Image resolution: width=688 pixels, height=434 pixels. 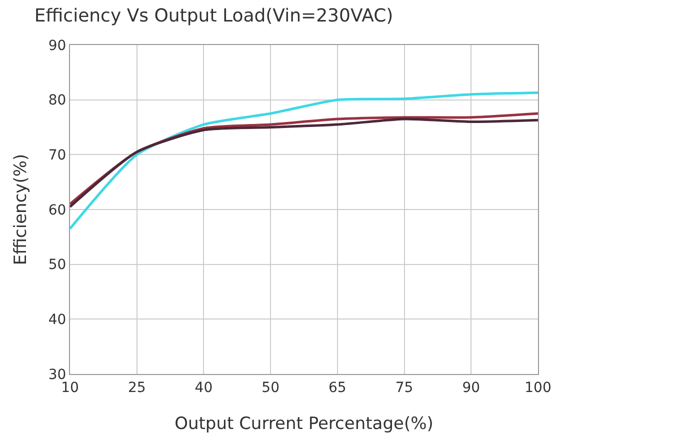 I want to click on y-axis-title: Efficiency(%), so click(x=21, y=210).